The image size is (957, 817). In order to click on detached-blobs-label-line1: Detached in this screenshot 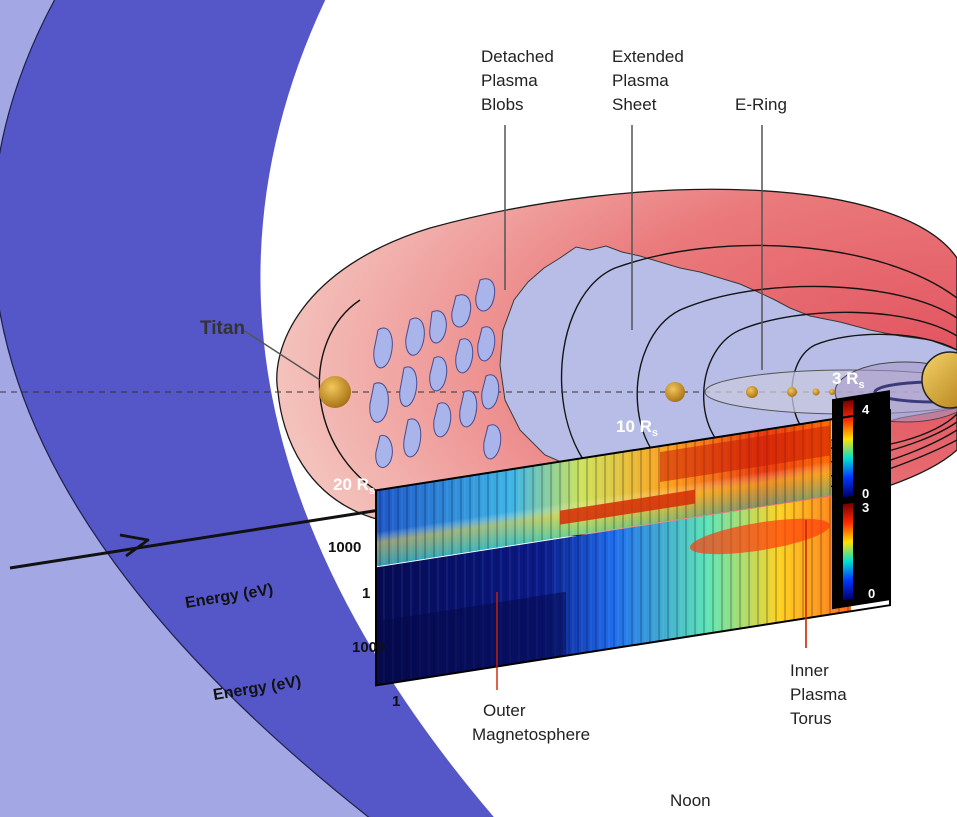, I will do `click(517, 56)`.